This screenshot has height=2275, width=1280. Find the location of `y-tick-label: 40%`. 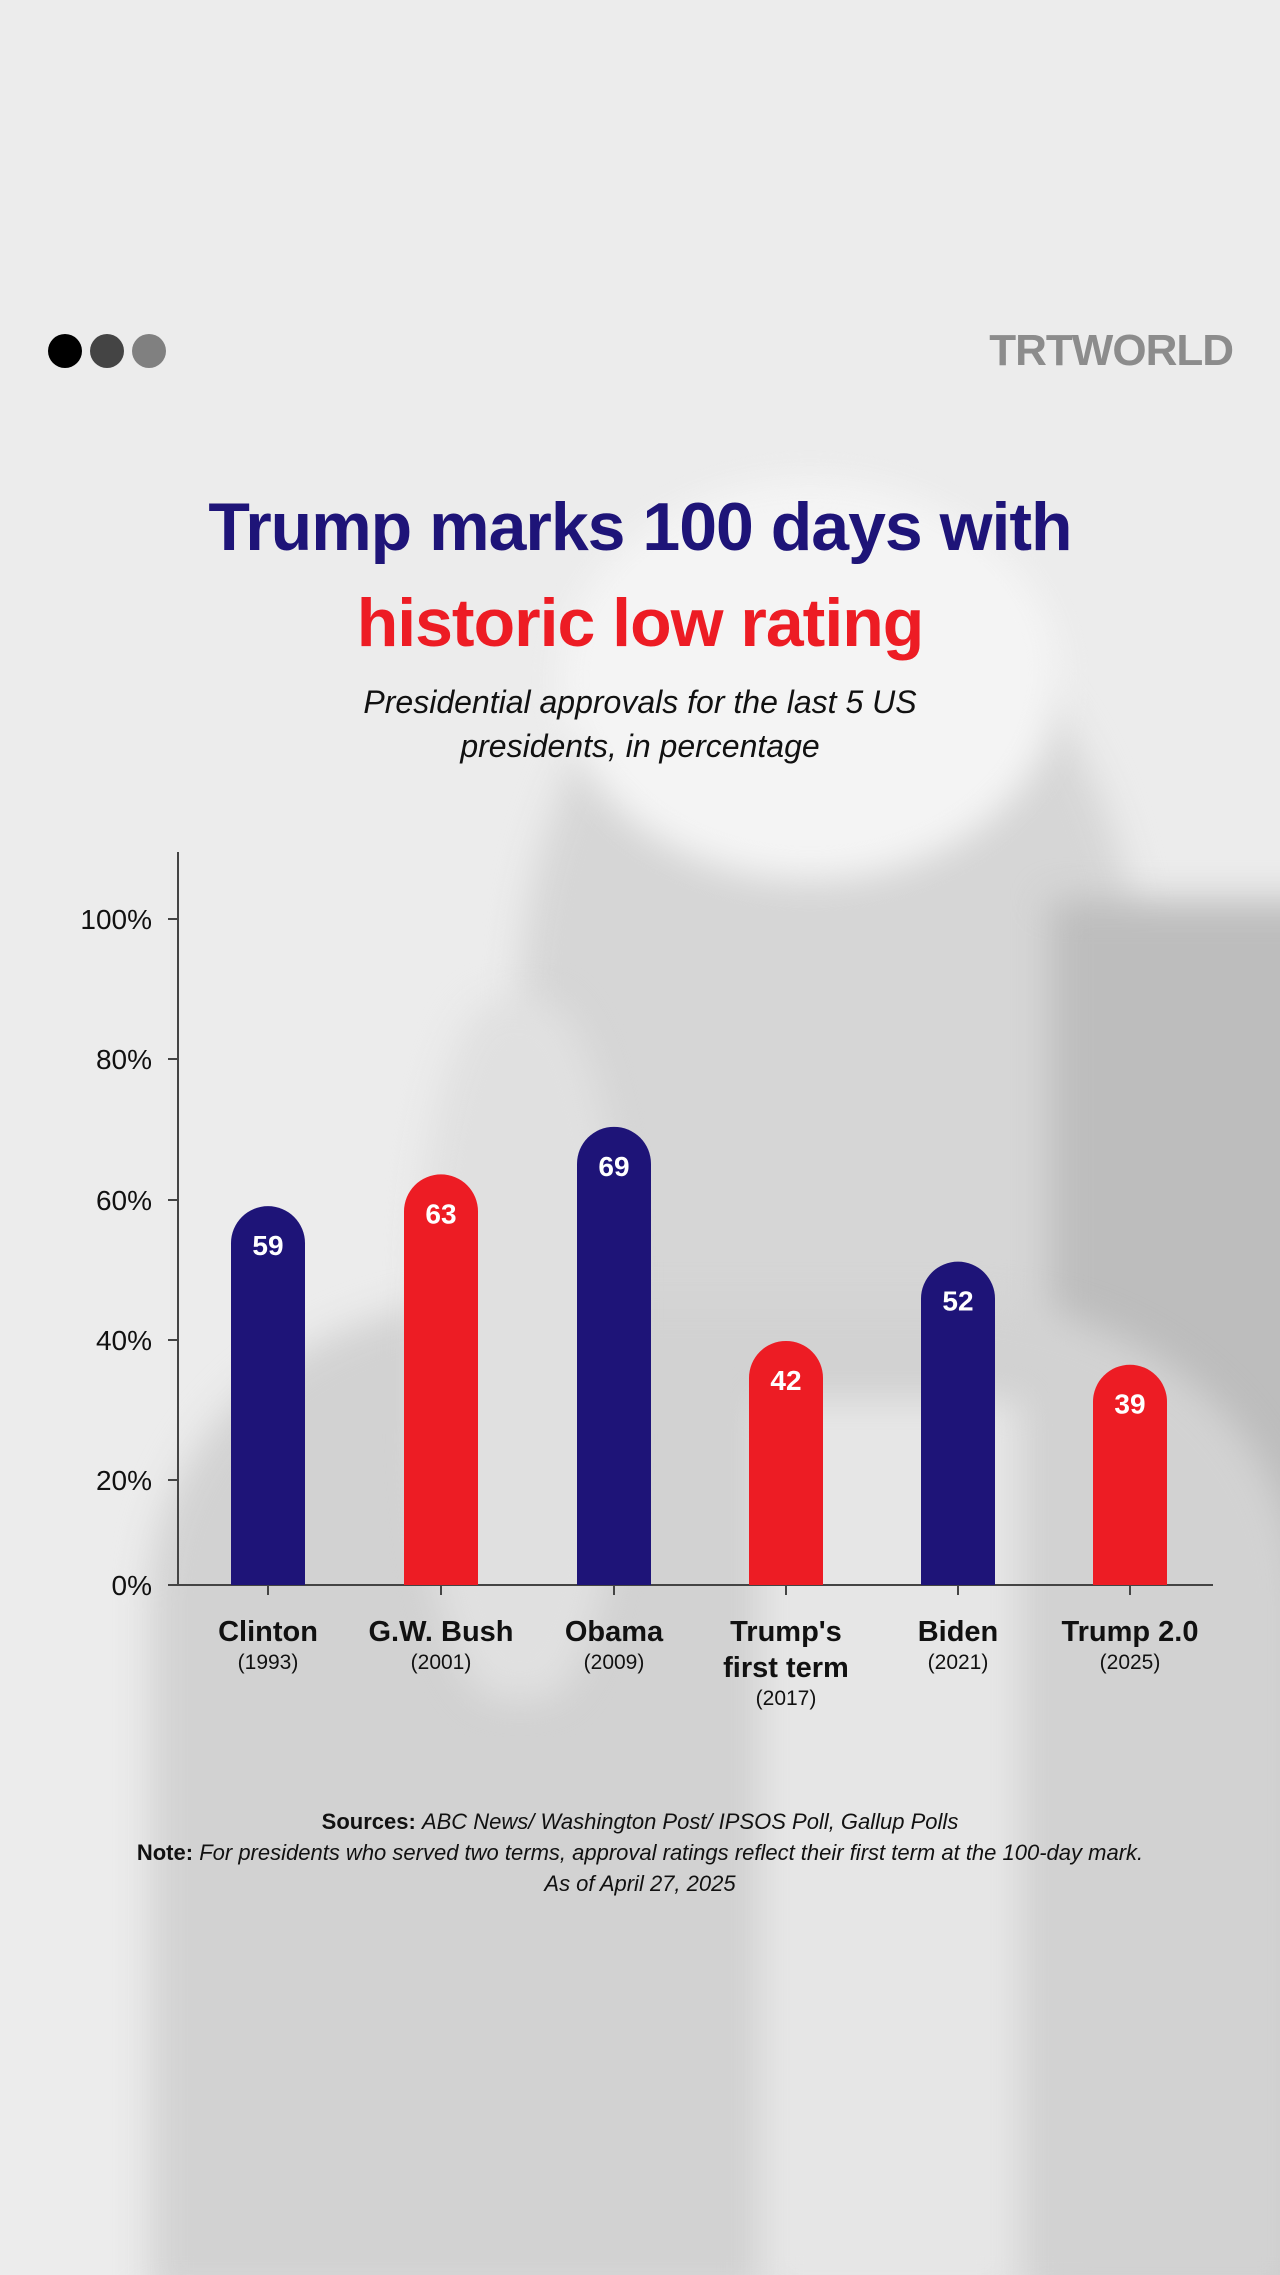

y-tick-label: 40% is located at coordinates (124, 1340).